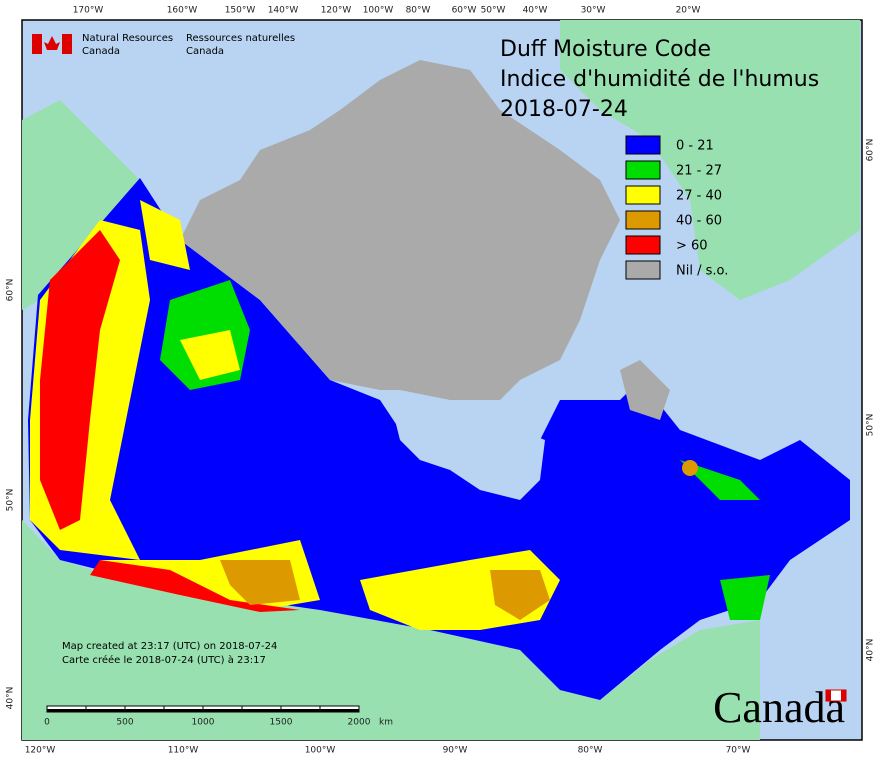 The width and height of the screenshot is (880, 760). What do you see at coordinates (88, 11) in the screenshot?
I see `lon-label: 170°W` at bounding box center [88, 11].